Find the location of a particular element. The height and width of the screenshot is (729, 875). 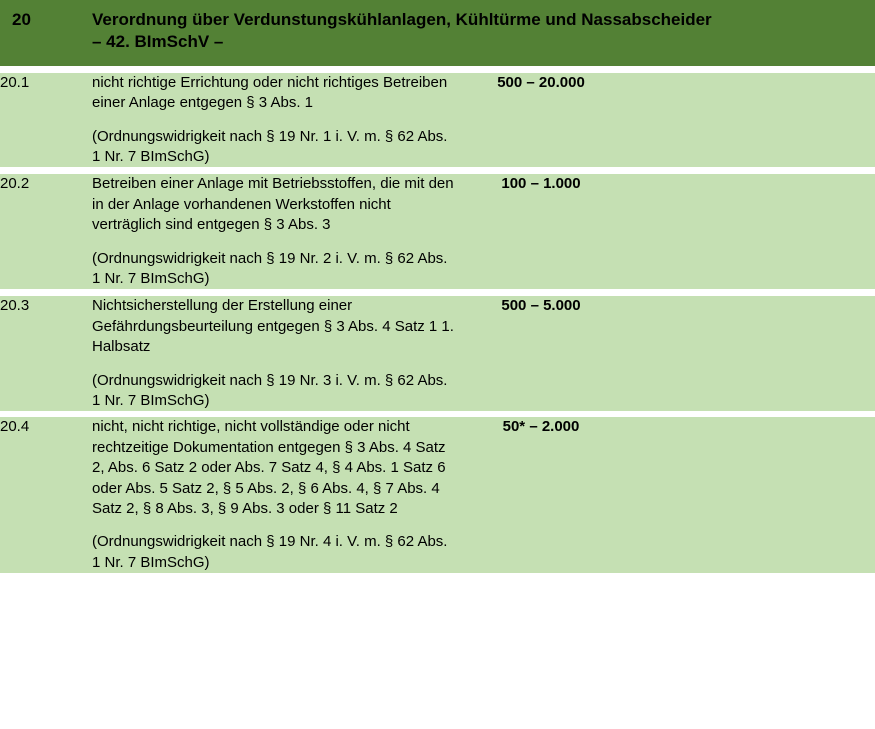

section-number: 20 is located at coordinates (21, 19).